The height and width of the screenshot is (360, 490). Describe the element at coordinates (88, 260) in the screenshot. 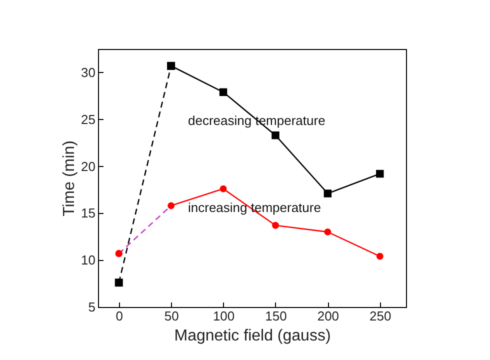

I see `y-tick-label: 10` at that location.